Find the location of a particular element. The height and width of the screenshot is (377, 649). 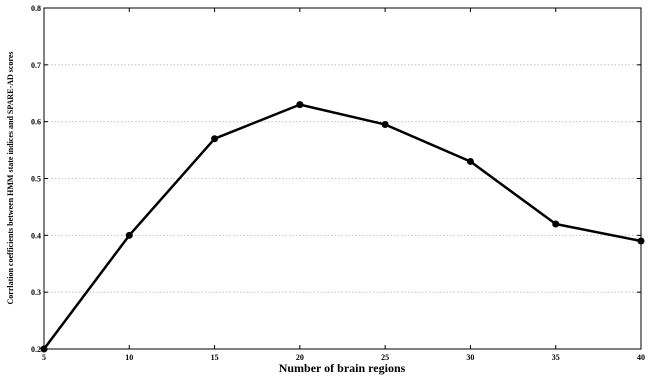

x-tick-label: 15 is located at coordinates (215, 357).